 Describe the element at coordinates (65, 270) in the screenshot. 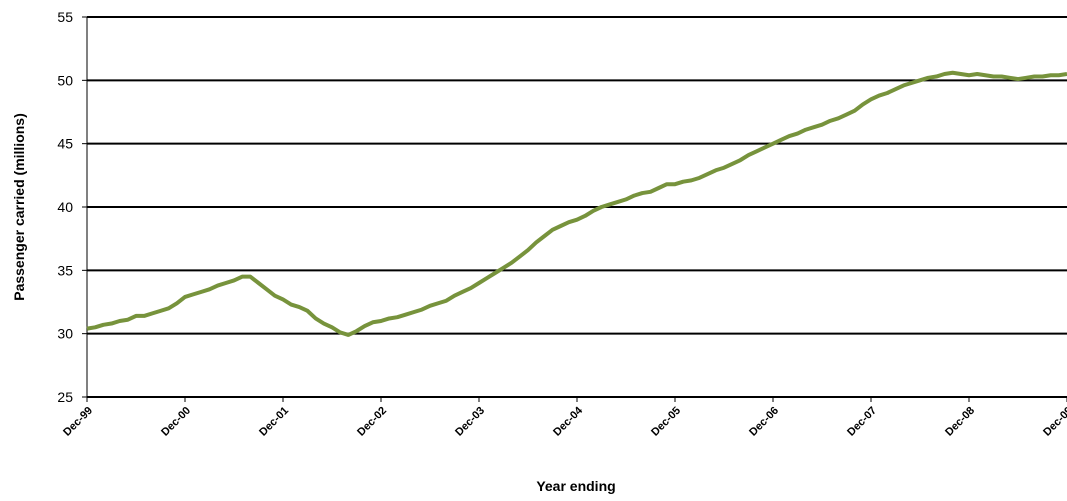

I see `y-tick-label: 35` at that location.